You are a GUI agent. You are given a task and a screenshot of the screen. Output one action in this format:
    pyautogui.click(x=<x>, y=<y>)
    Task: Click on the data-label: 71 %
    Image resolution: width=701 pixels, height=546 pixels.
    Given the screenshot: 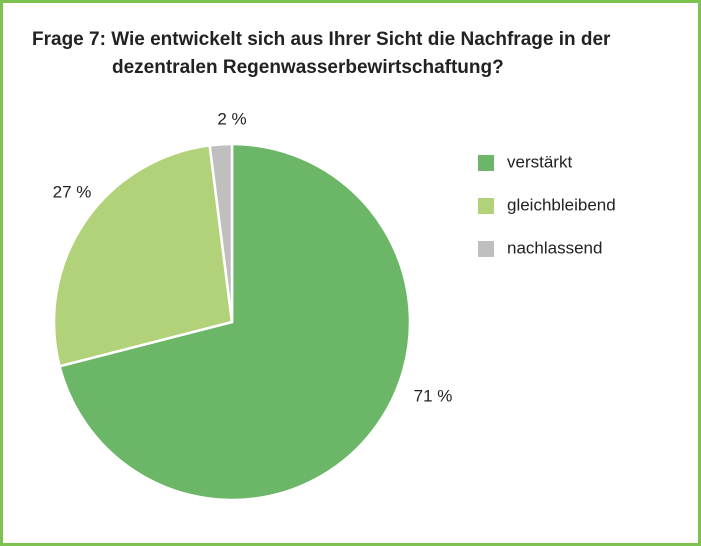 What is the action you would take?
    pyautogui.click(x=433, y=395)
    